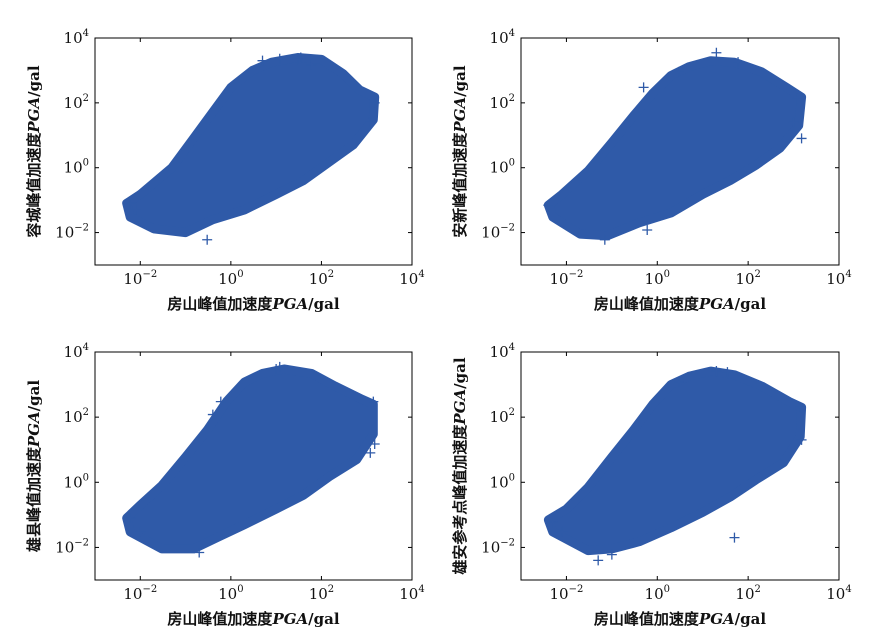 The image size is (879, 640). Describe the element at coordinates (460, 151) in the screenshot. I see `y-axis-label: 安新峰值加速度PGA/gal` at that location.